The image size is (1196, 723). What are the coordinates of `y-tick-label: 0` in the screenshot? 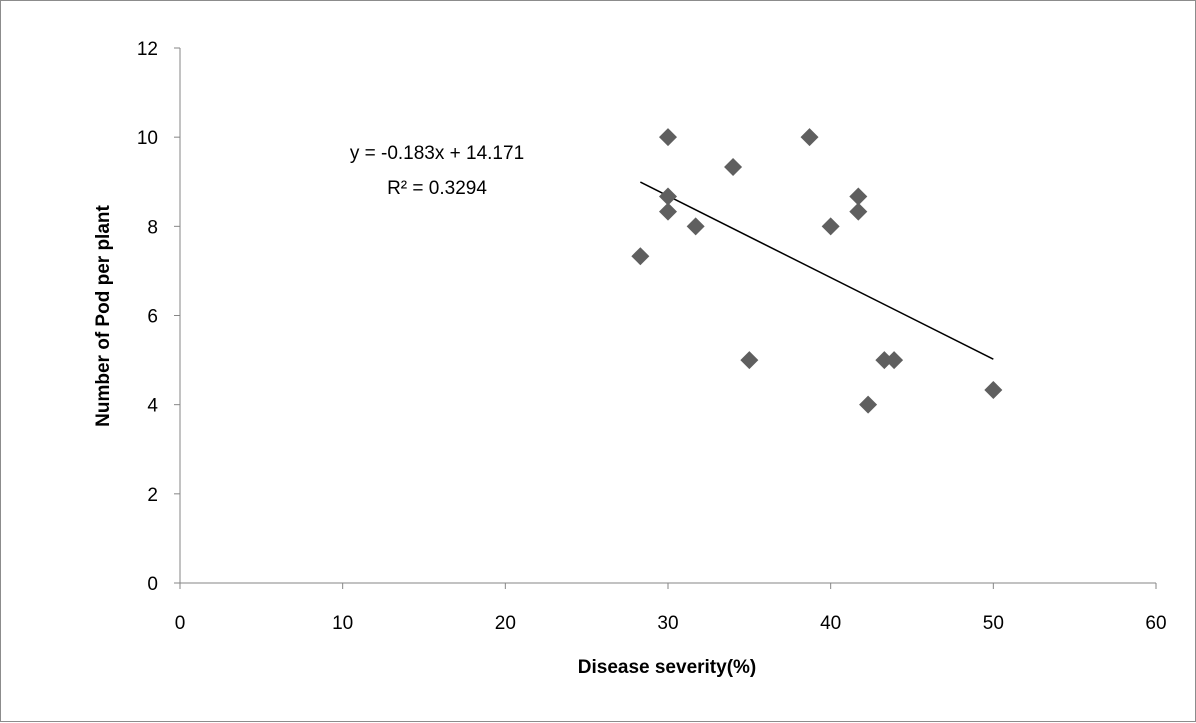 It's located at (152, 584).